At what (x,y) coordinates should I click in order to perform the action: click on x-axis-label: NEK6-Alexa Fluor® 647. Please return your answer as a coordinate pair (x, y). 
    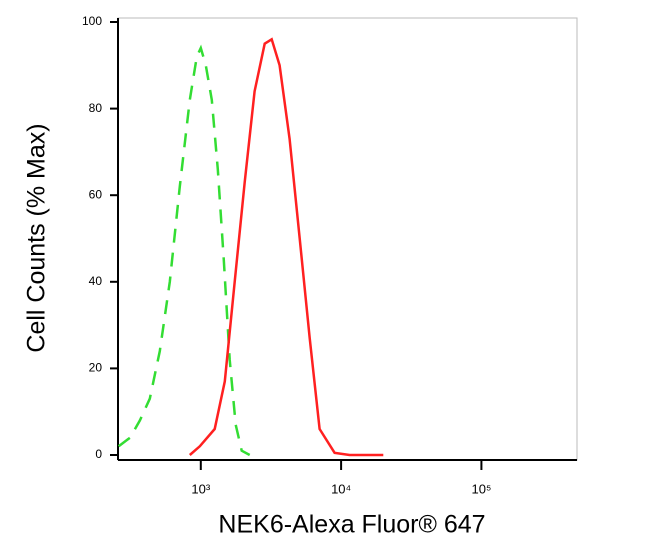
    Looking at the image, I should click on (351, 525).